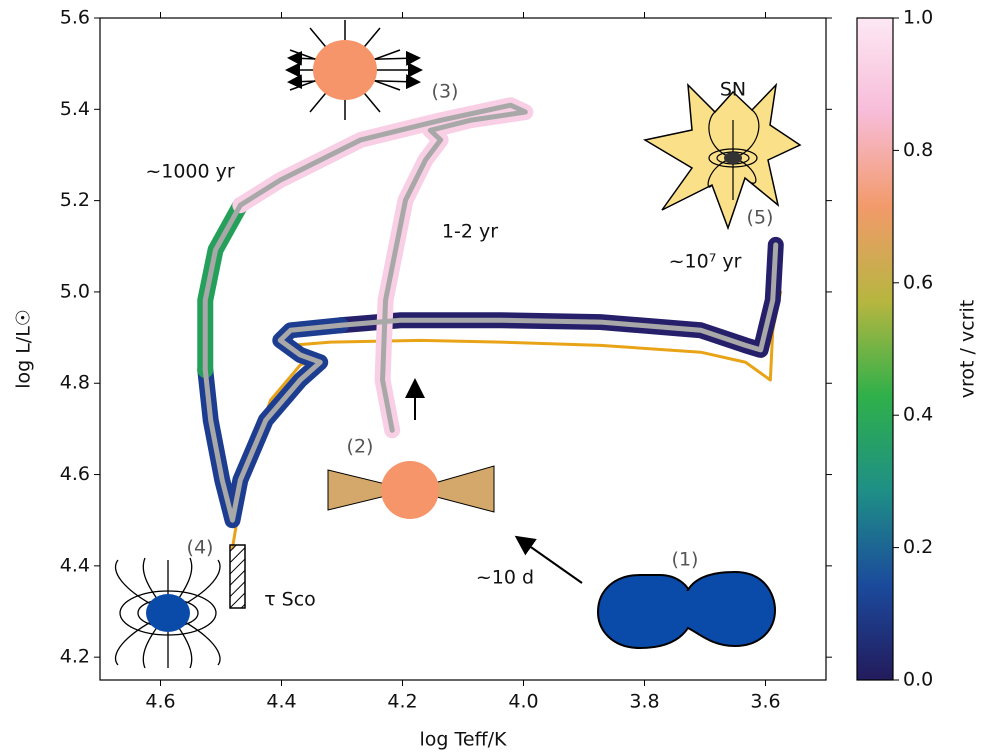 Image resolution: width=984 pixels, height=754 pixels. Describe the element at coordinates (445, 92) in the screenshot. I see `annotation: (3)` at that location.